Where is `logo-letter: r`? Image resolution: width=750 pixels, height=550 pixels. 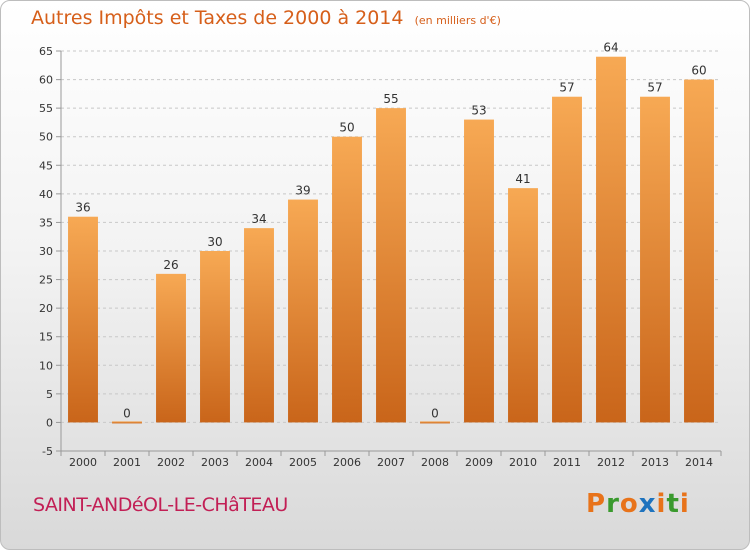 logo-letter: r is located at coordinates (613, 504).